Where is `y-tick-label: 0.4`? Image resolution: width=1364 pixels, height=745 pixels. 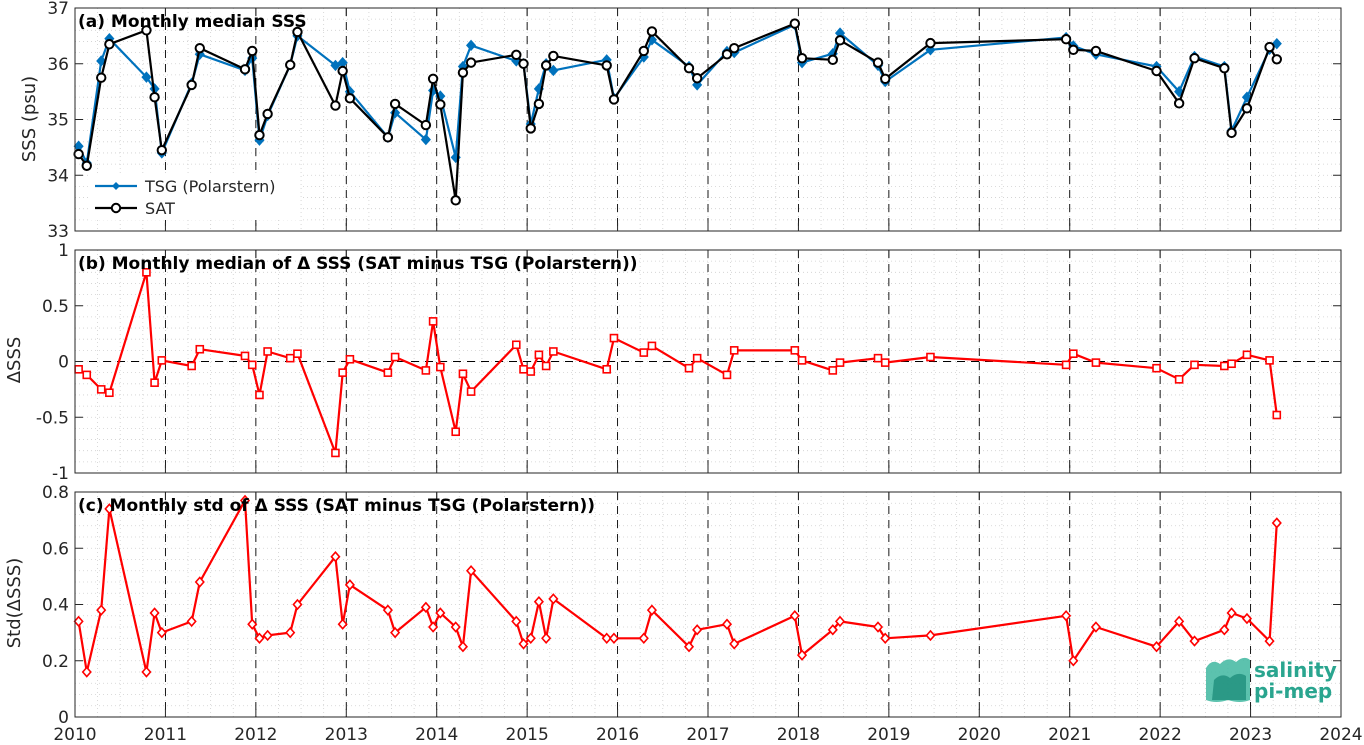 y-tick-label: 0.4 is located at coordinates (55, 606).